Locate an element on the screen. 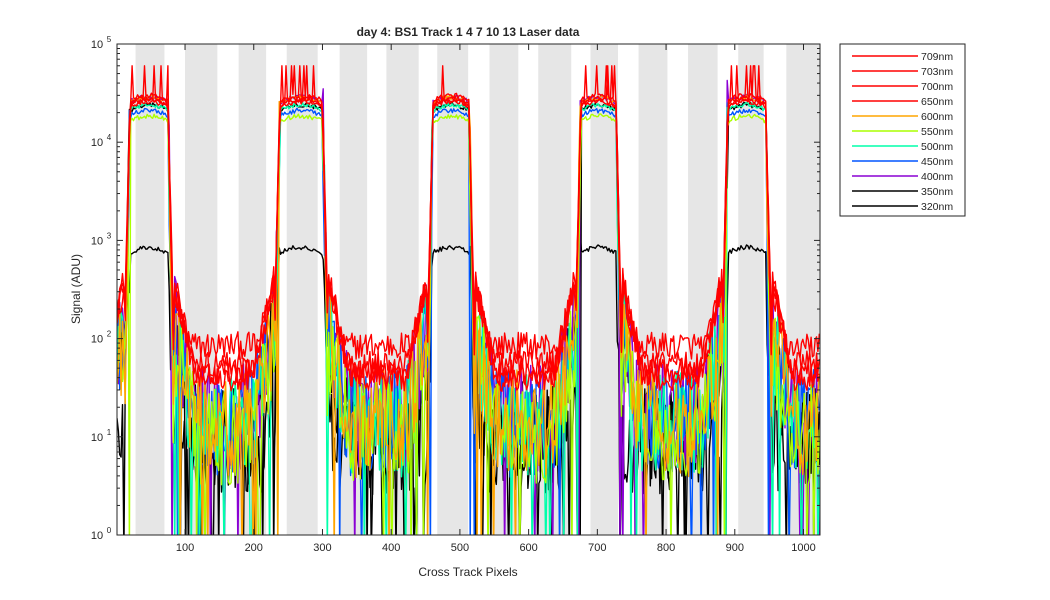 This screenshot has width=1050, height=600. legend-label-500nm: 500nm is located at coordinates (937, 147).